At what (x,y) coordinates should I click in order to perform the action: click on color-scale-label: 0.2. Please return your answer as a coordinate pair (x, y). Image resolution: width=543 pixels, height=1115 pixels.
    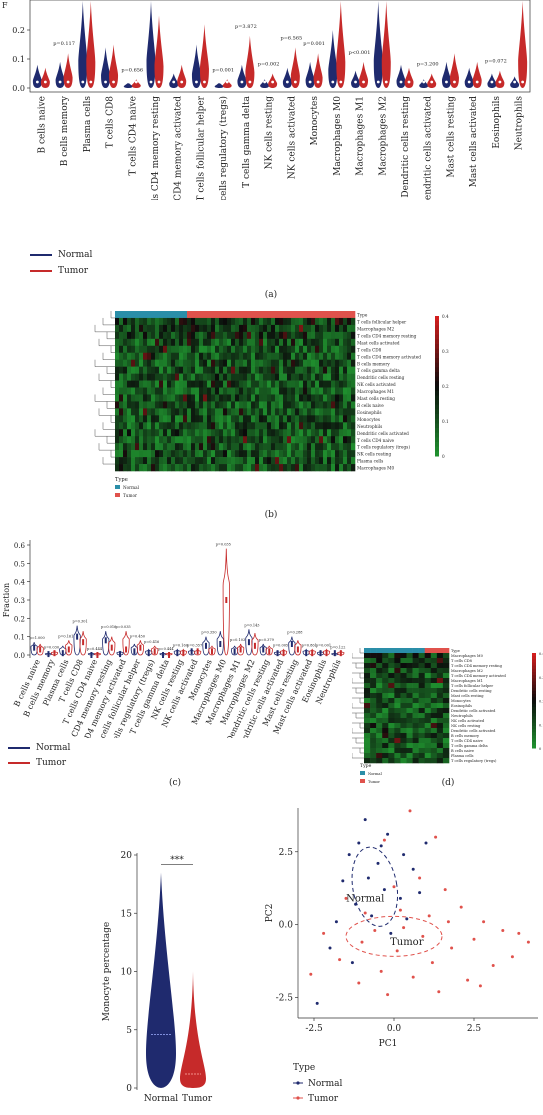
    Looking at the image, I should click on (541, 702).